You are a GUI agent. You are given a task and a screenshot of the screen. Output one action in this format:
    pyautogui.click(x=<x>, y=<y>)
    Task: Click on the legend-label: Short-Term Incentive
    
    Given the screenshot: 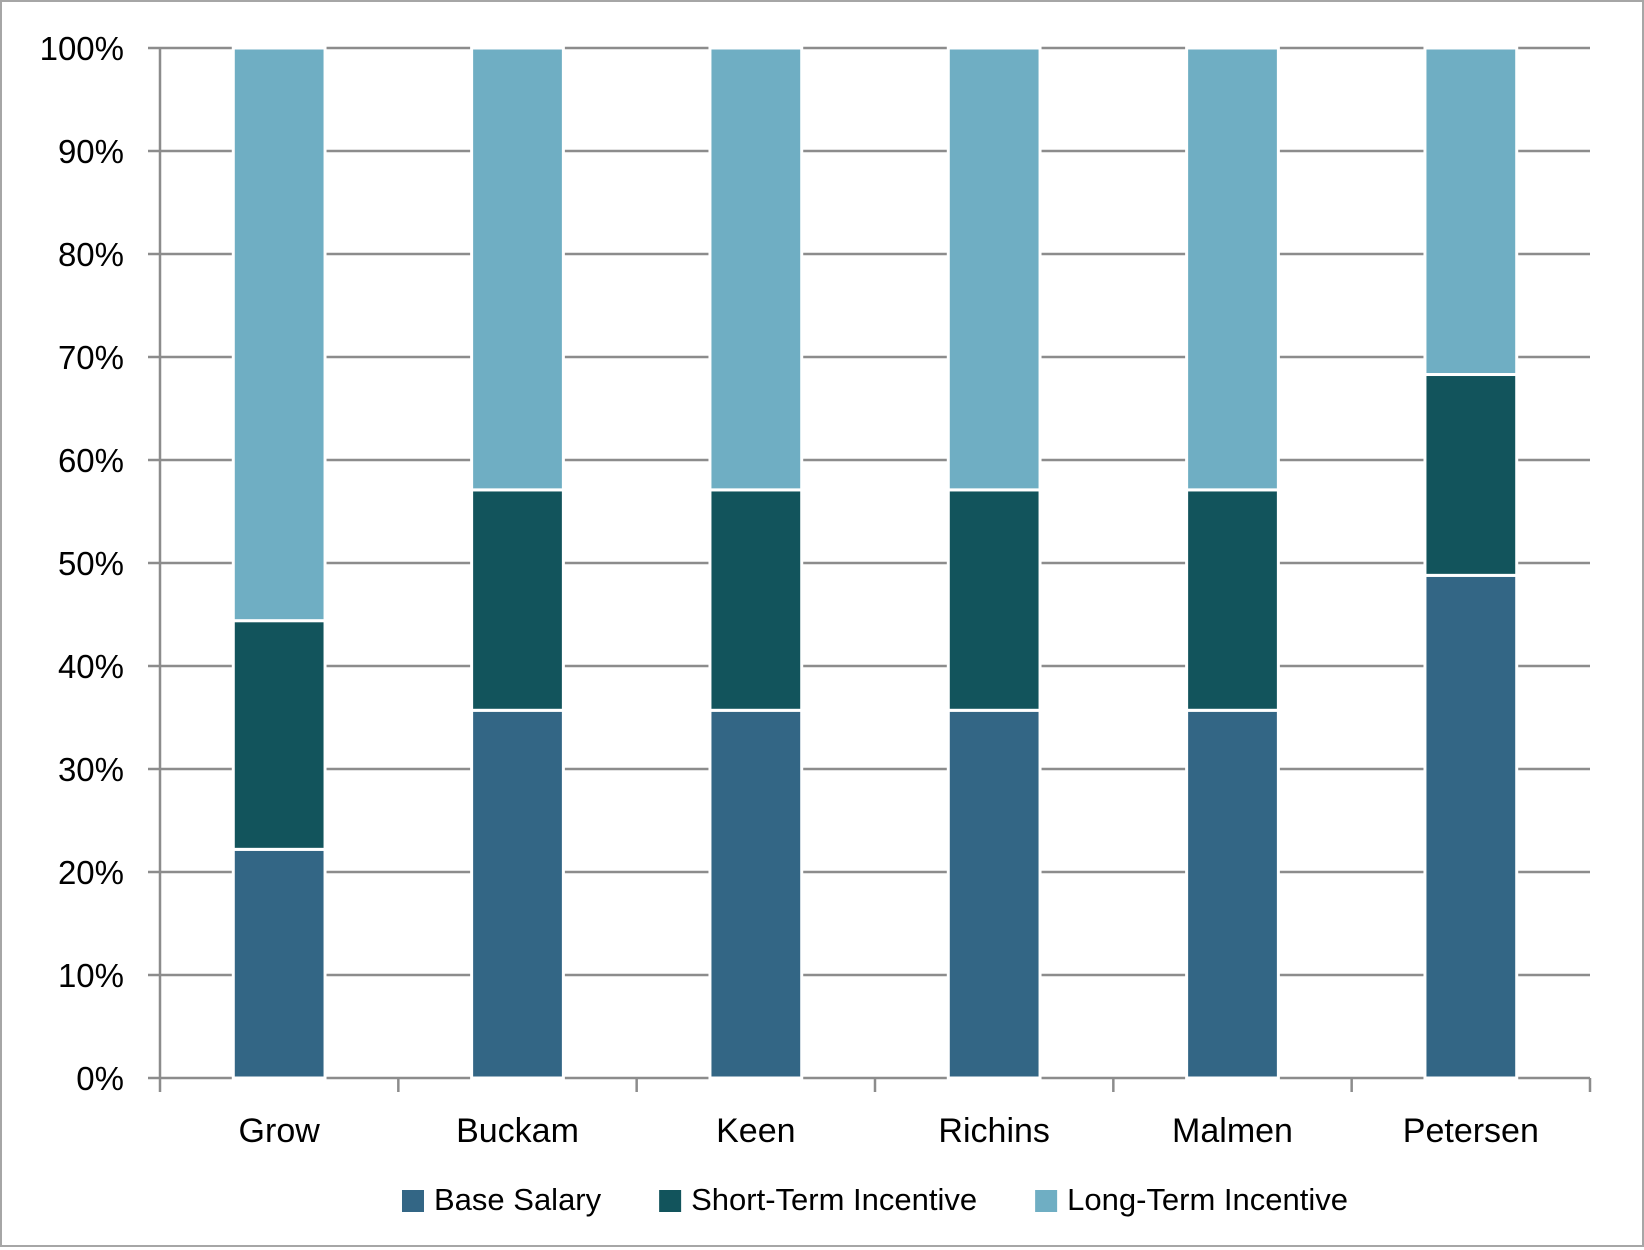 What is the action you would take?
    pyautogui.click(x=834, y=1199)
    